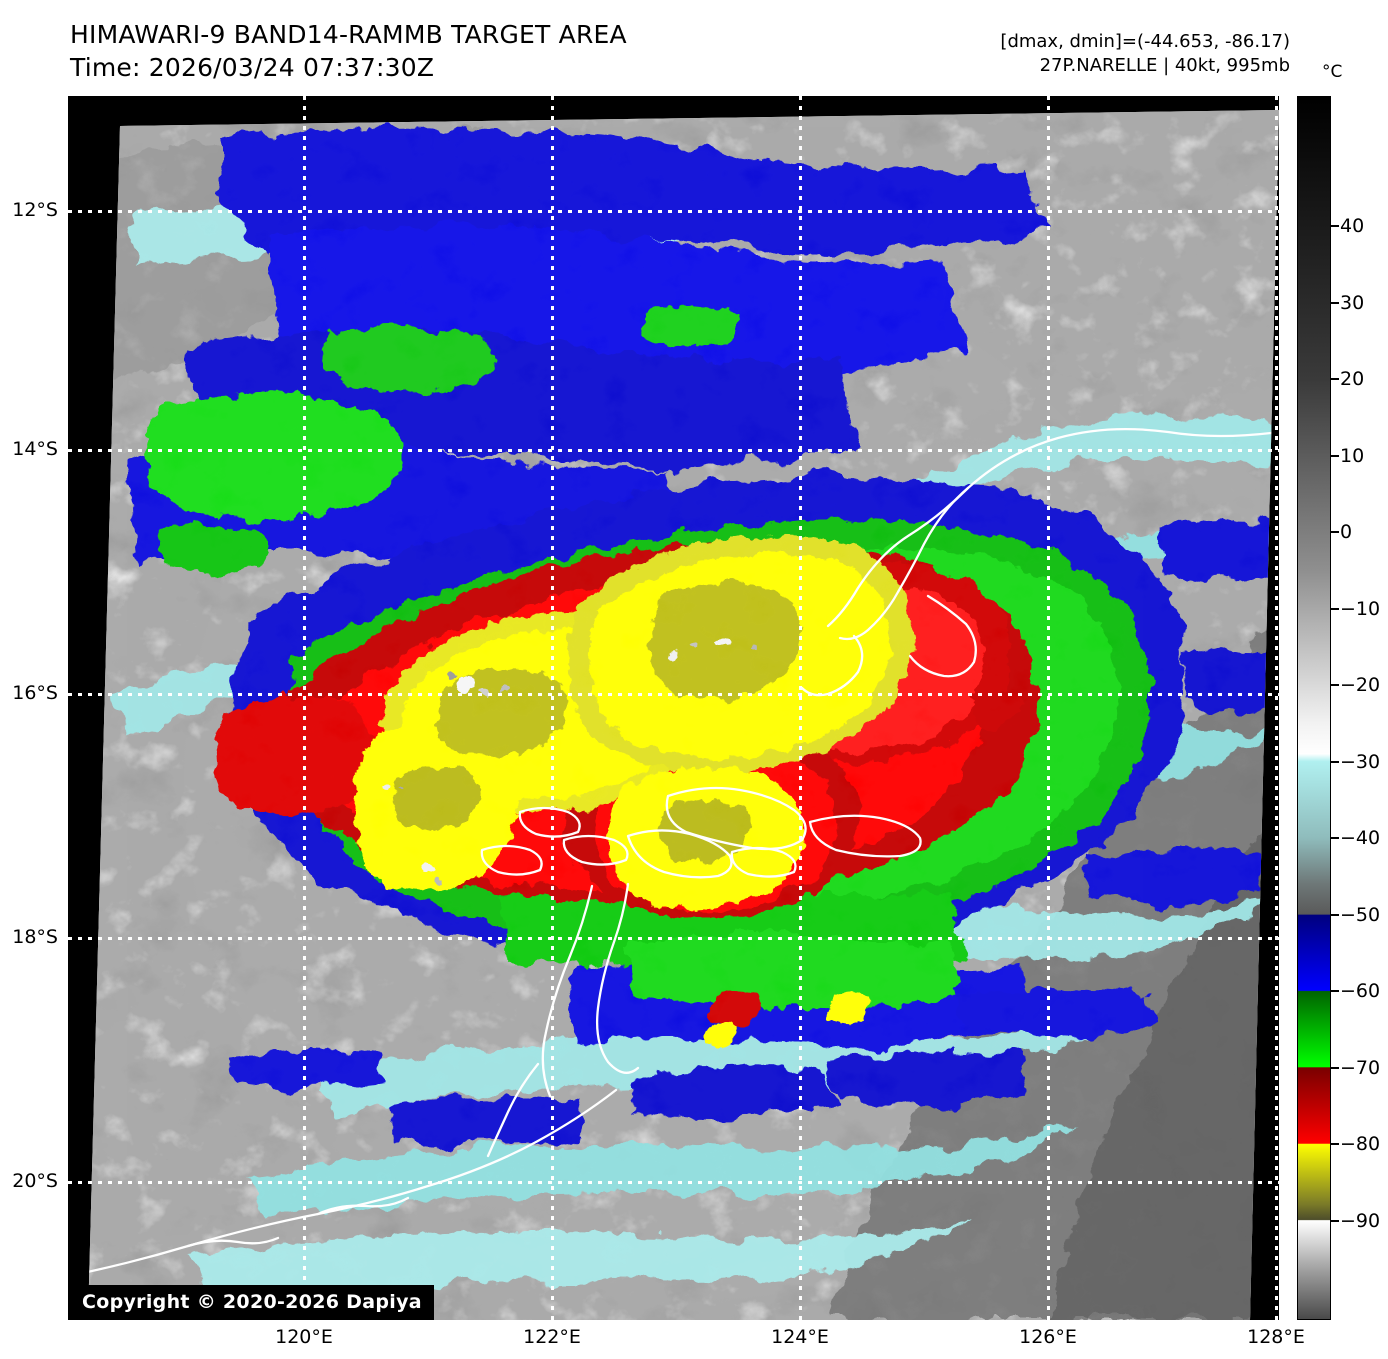 The width and height of the screenshot is (1388, 1359). What do you see at coordinates (35, 937) in the screenshot?
I see `ytick-18s: 18°S` at bounding box center [35, 937].